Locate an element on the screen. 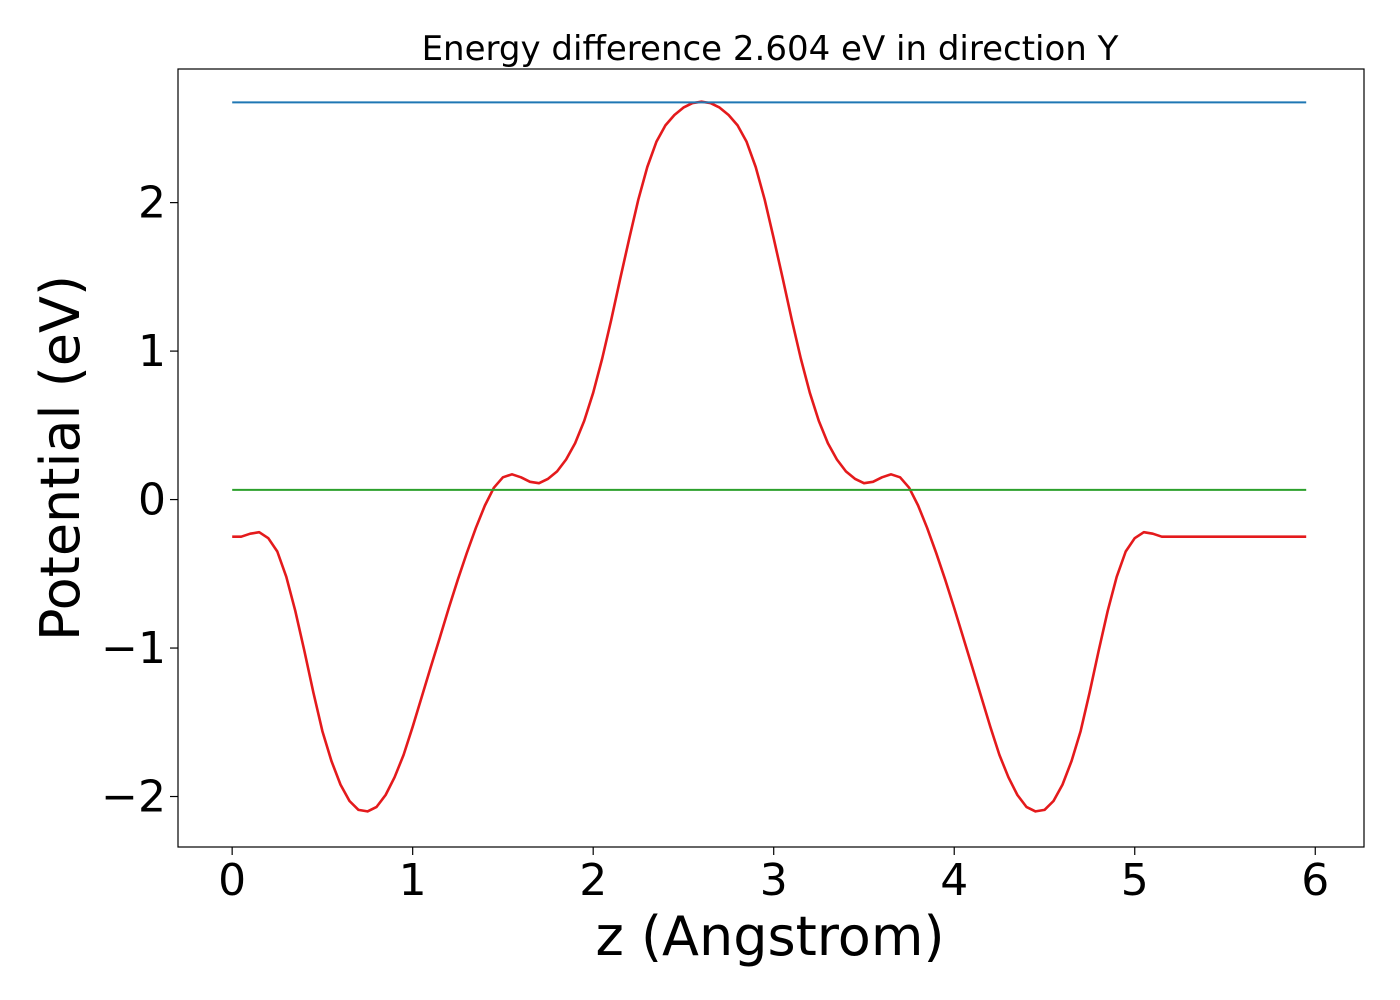 Image resolution: width=1400 pixels, height=1000 pixels. y-axis-label: Potential (eV) is located at coordinates (60, 458).